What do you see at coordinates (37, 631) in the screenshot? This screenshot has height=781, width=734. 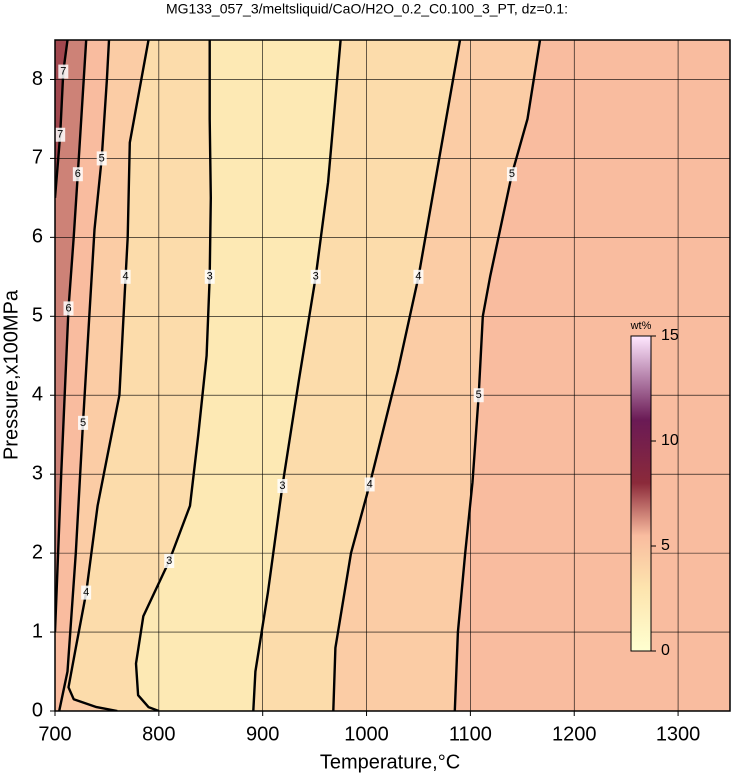 I see `y-tick-label: 1` at bounding box center [37, 631].